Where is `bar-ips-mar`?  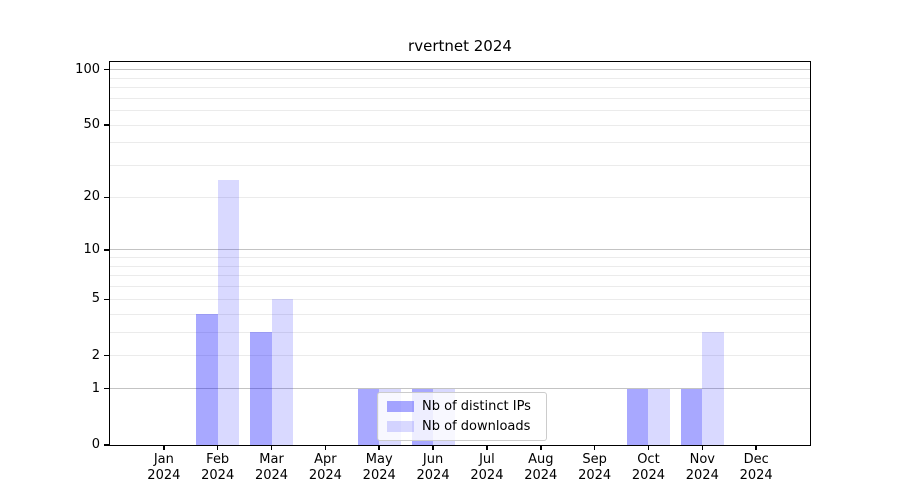
bar-ips-mar is located at coordinates (261, 388).